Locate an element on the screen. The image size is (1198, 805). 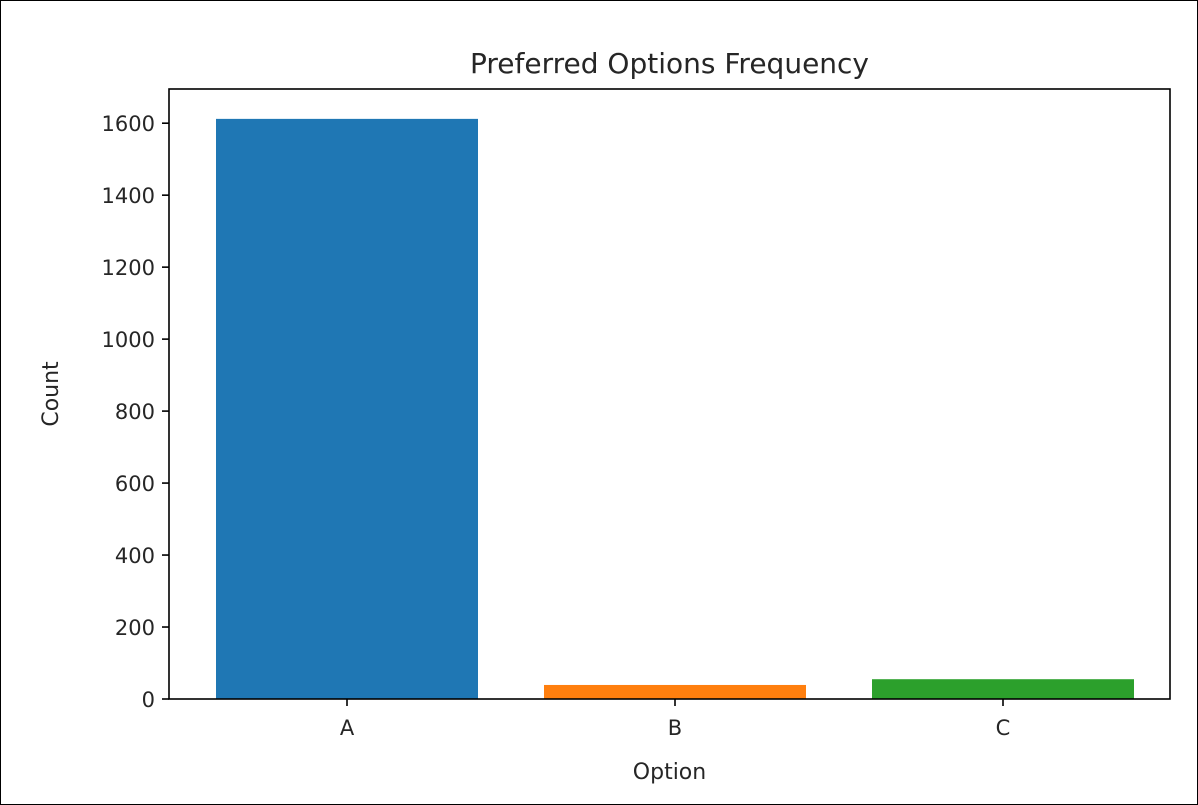
y-tick-label: 200 is located at coordinates (135, 628).